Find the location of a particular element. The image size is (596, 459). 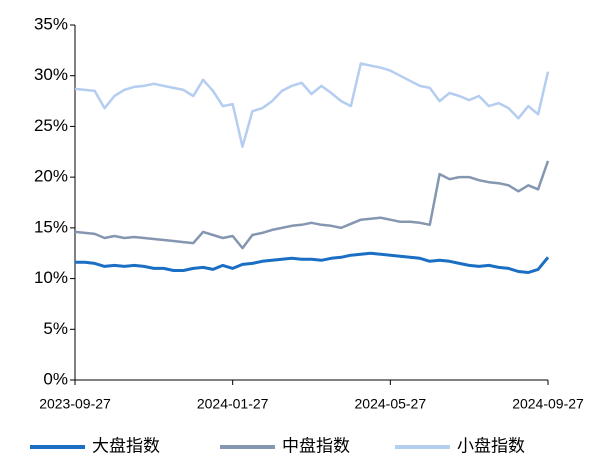

y-tick-label: 25% is located at coordinates (51, 125).